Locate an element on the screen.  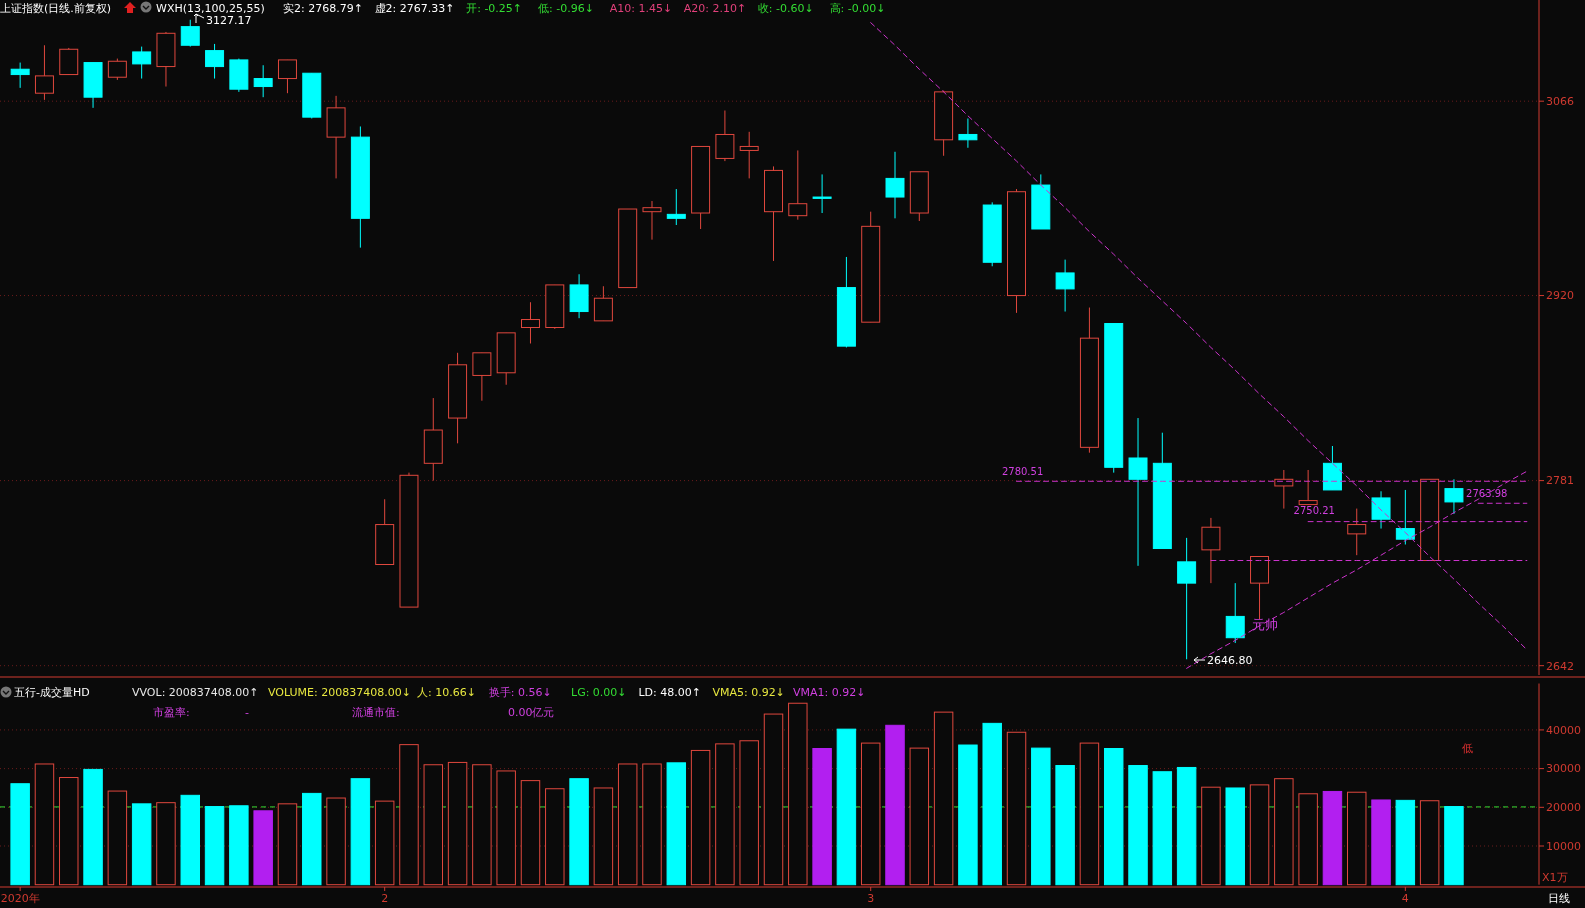
annotation: - is located at coordinates (247, 712).